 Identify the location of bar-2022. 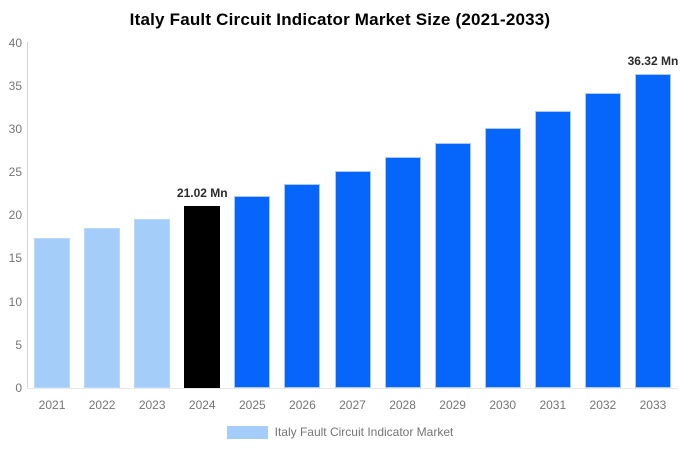
(102, 308).